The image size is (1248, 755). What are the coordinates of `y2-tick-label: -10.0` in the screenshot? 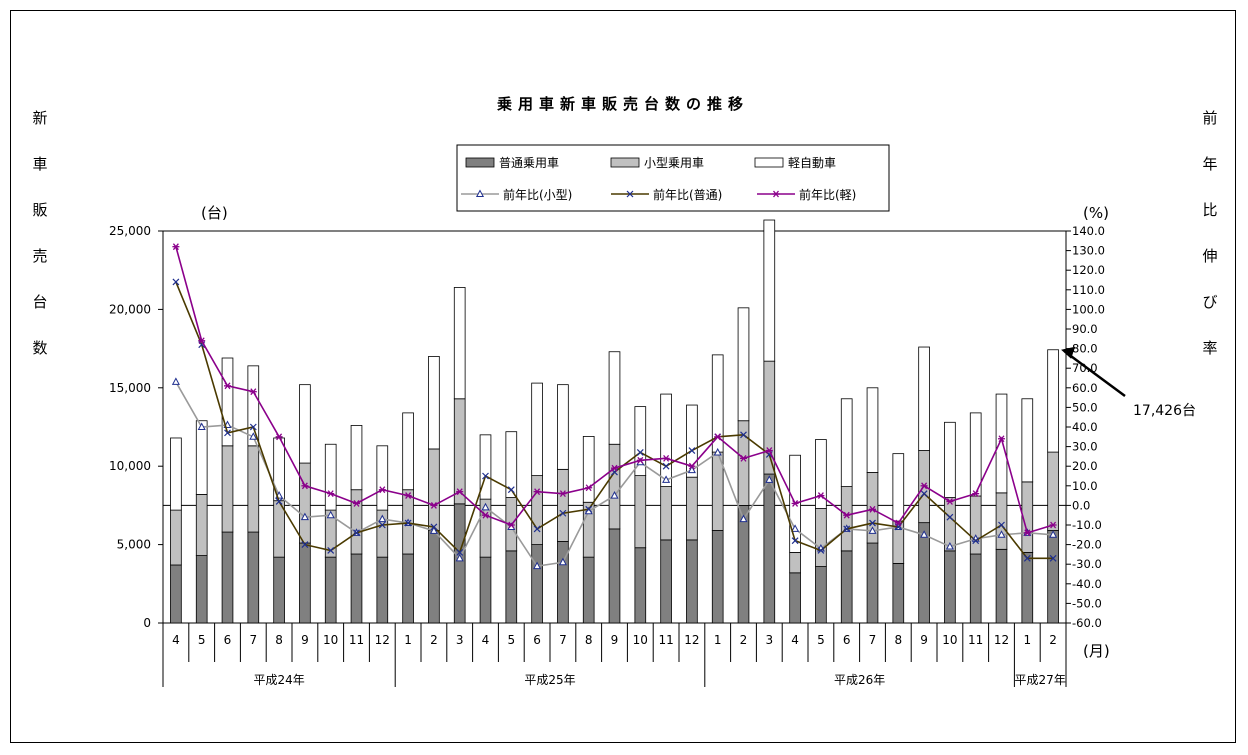 It's located at (1087, 525).